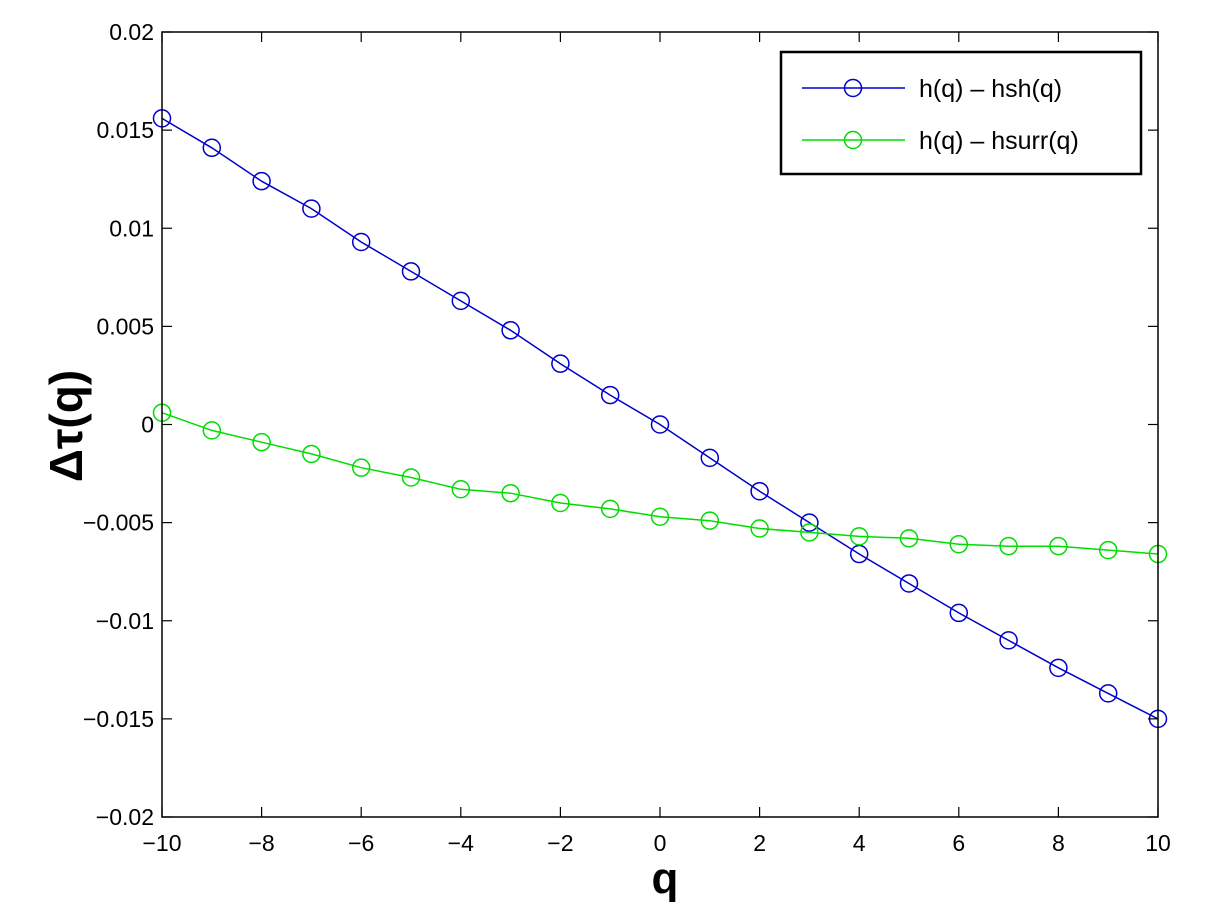  Describe the element at coordinates (660, 843) in the screenshot. I see `x-tick-label: 0` at that location.